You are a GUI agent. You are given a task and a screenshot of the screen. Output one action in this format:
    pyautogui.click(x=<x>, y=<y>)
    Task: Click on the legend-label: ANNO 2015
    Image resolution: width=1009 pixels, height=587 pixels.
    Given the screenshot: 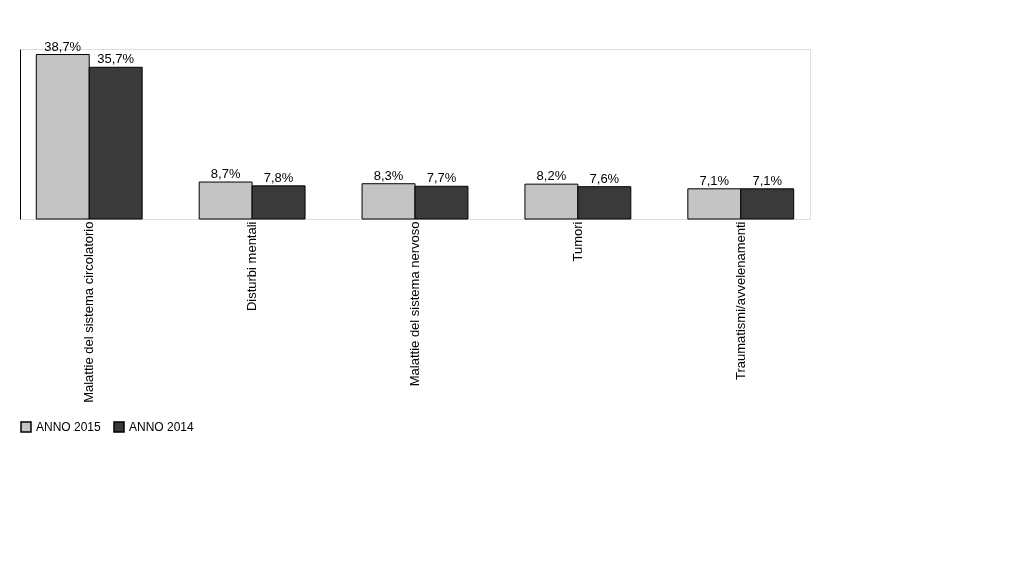 What is the action you would take?
    pyautogui.click(x=69, y=427)
    